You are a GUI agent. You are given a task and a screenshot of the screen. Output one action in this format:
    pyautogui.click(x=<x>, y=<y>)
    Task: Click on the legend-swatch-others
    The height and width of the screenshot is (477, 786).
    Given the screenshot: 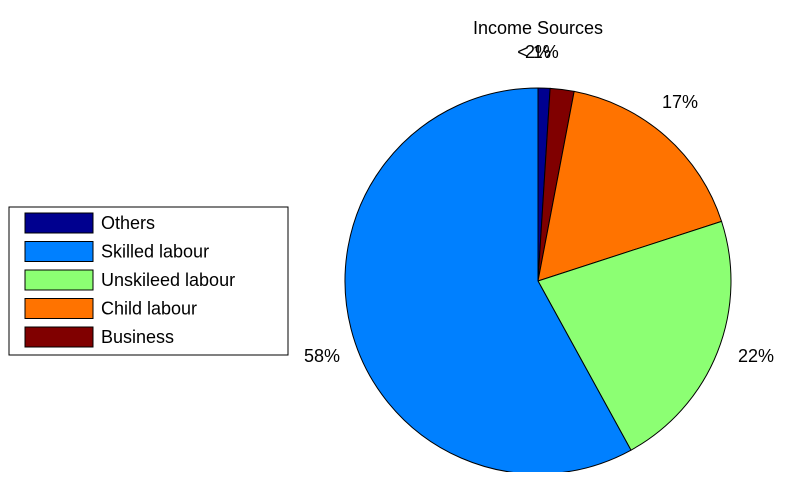 What is the action you would take?
    pyautogui.click(x=59, y=223)
    